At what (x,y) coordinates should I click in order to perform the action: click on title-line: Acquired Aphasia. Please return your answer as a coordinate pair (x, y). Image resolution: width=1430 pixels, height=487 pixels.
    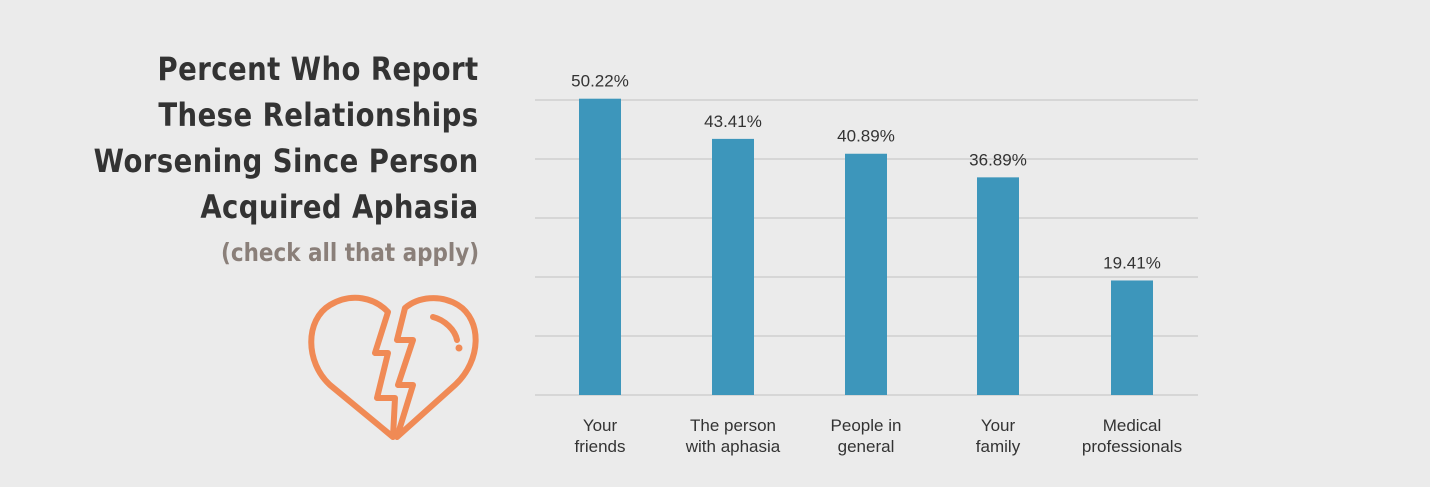
    Looking at the image, I should click on (339, 207).